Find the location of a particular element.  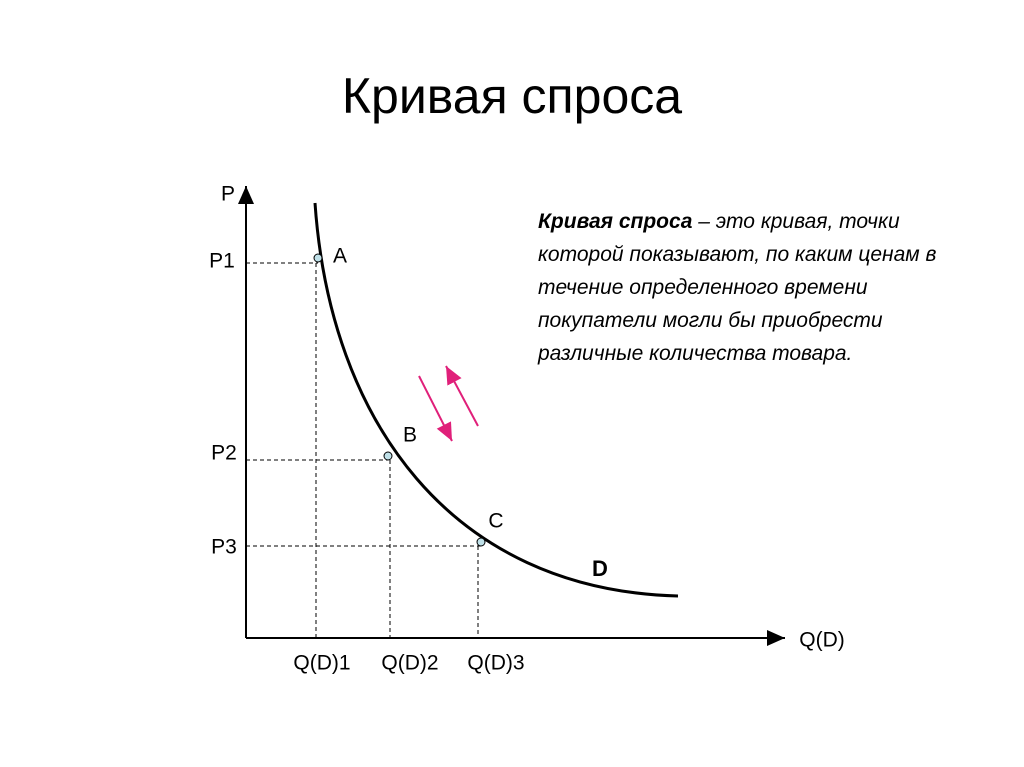

quantity-label: Q(D)1 is located at coordinates (321, 663).